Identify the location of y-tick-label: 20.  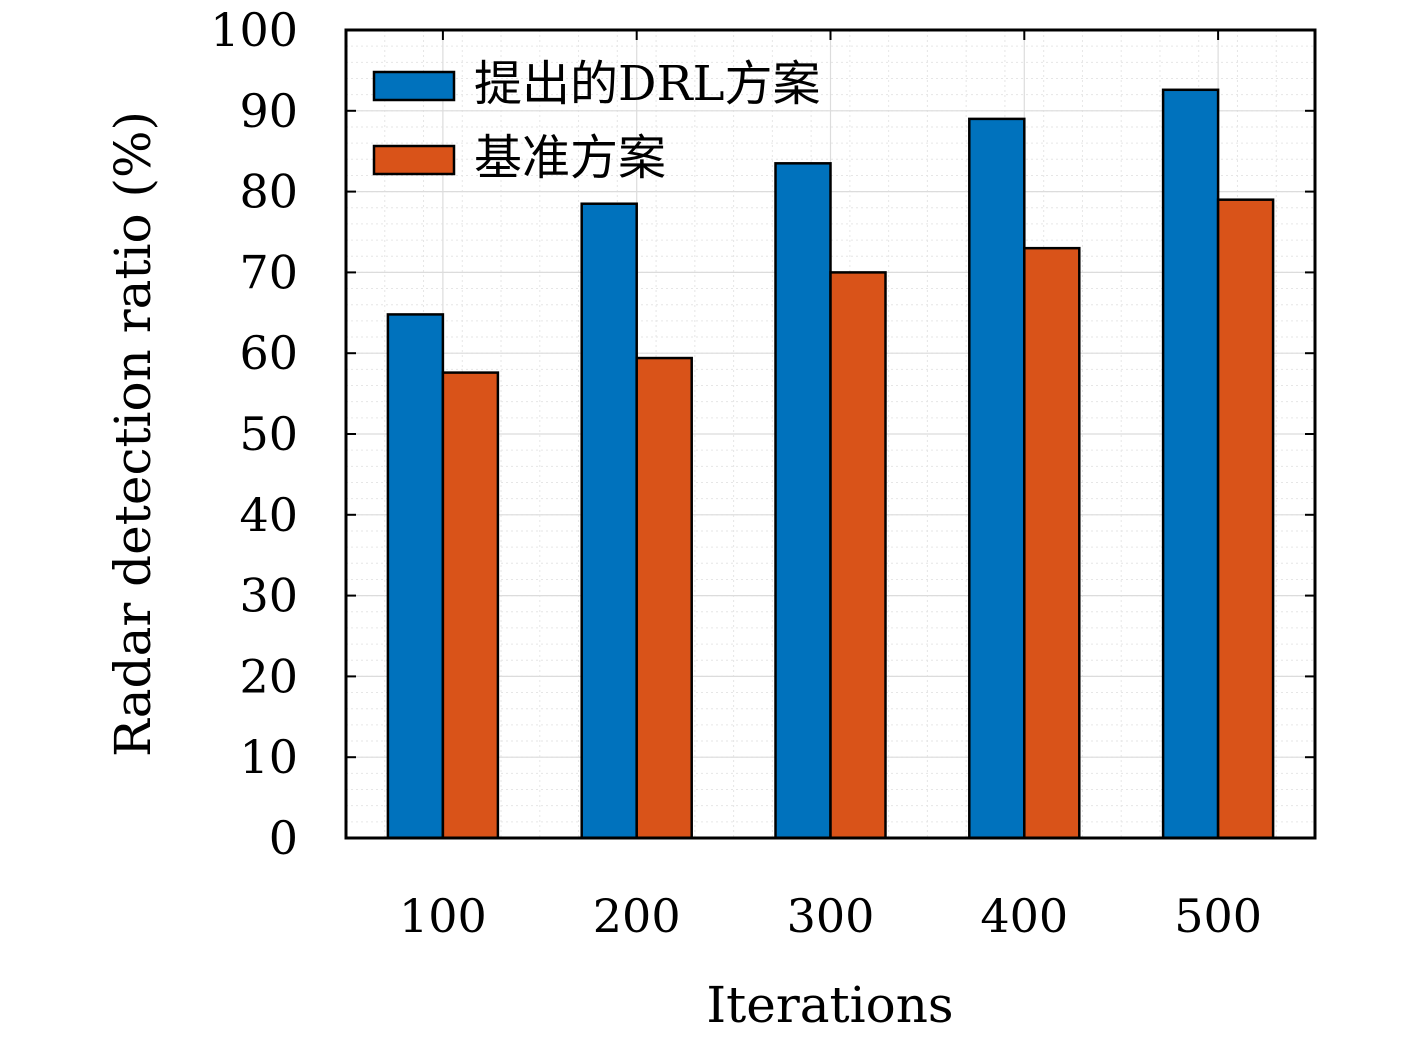
(268, 676).